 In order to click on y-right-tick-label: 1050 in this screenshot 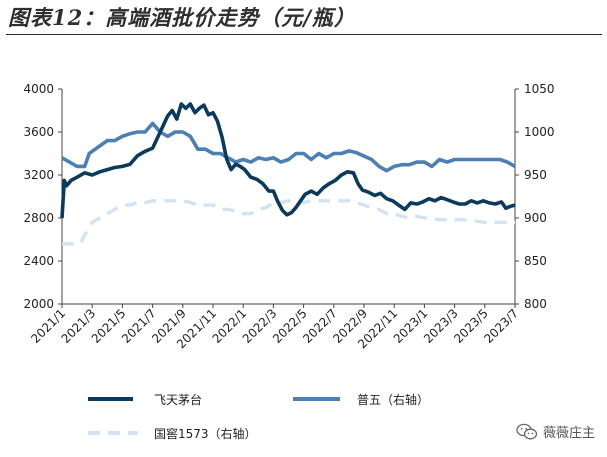, I will do `click(539, 89)`.